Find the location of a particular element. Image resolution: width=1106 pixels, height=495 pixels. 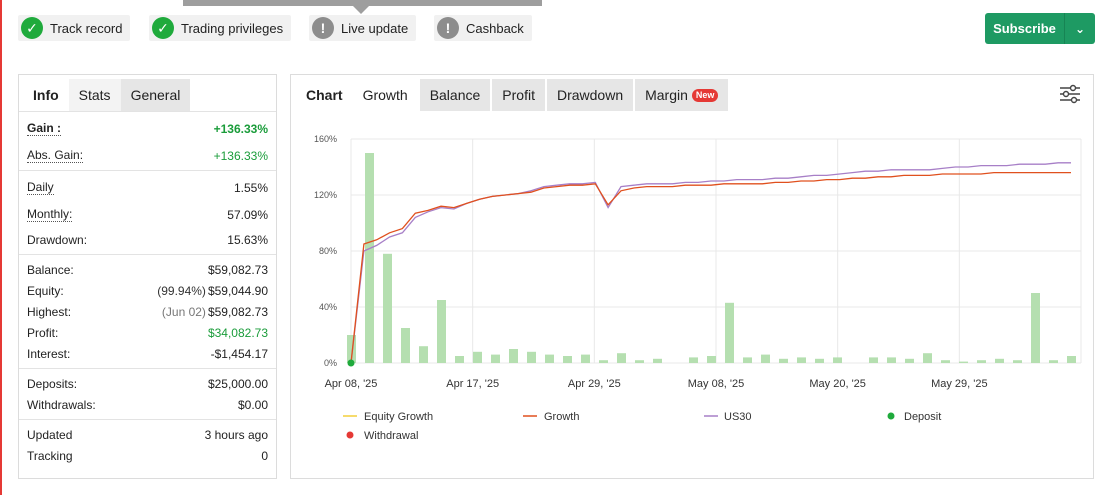

stat-label: Withdrawals: is located at coordinates (61, 404).